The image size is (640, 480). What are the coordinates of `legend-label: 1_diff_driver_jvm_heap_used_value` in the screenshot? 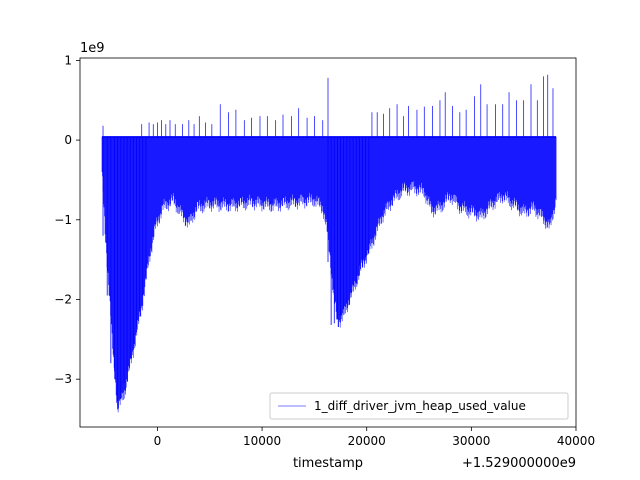 It's located at (420, 406).